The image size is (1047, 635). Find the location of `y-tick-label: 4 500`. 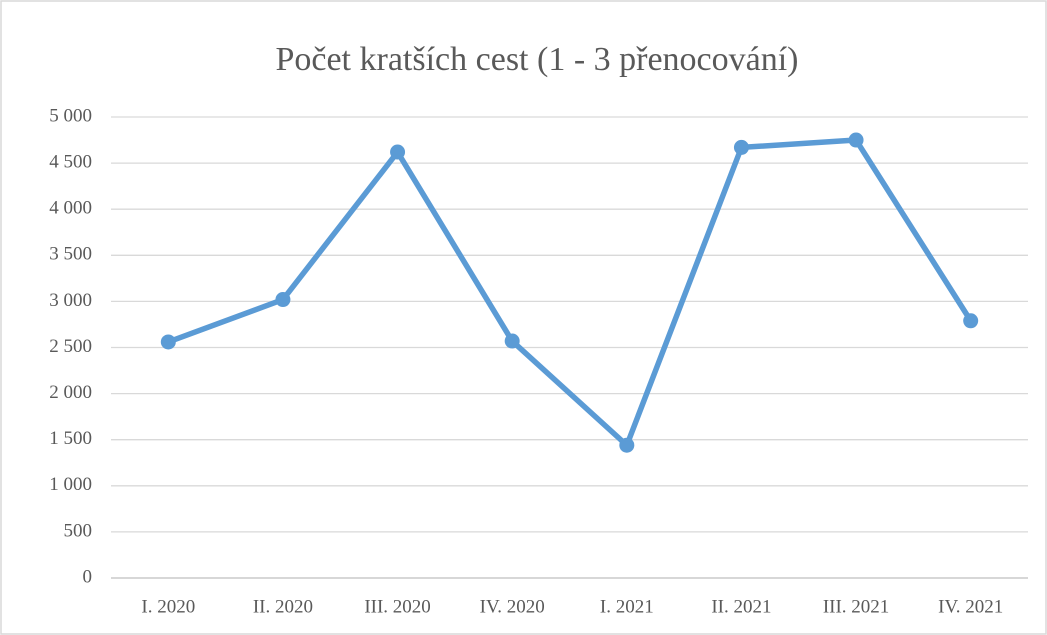

y-tick-label: 4 500 is located at coordinates (70, 161).